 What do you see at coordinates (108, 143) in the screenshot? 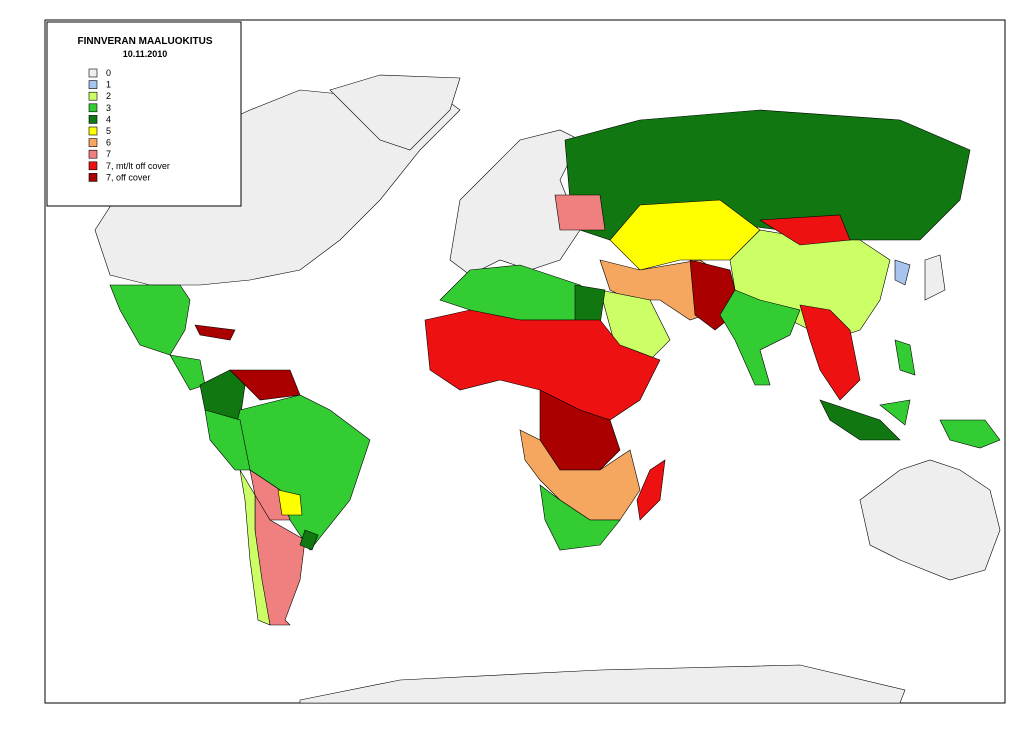
I see `legend-label: 6` at bounding box center [108, 143].